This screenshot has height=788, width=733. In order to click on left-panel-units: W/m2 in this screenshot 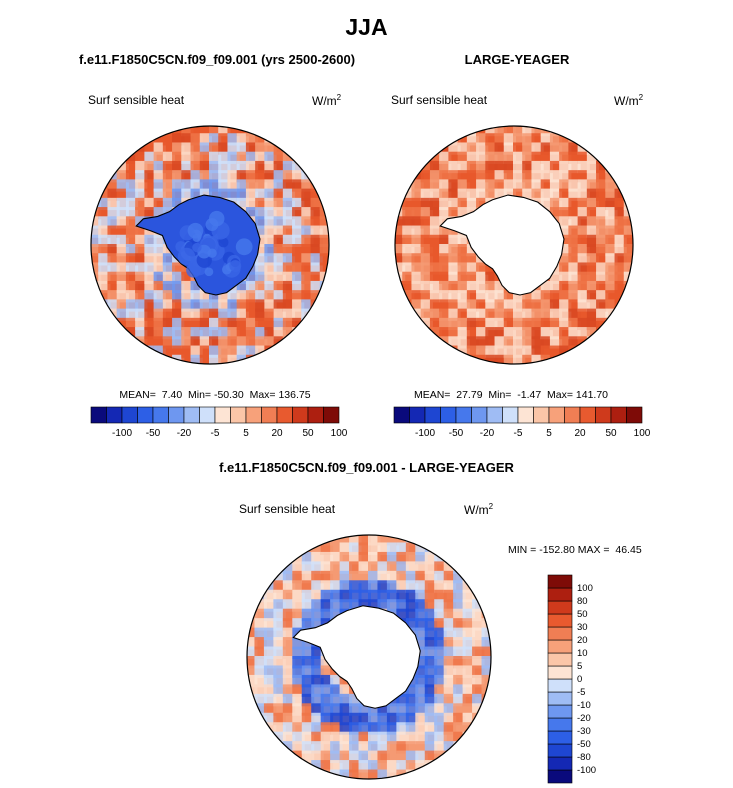, I will do `click(327, 100)`.